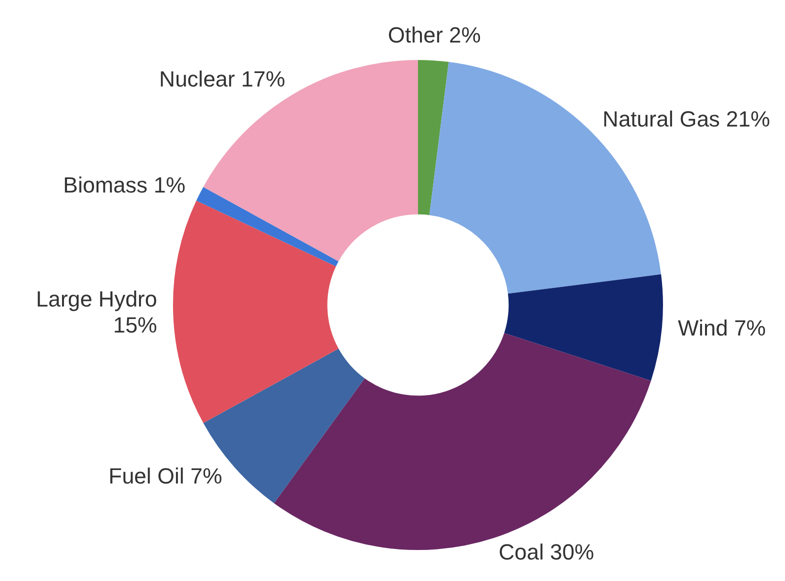 This screenshot has width=785, height=581. What do you see at coordinates (546, 551) in the screenshot?
I see `slice-label: Coal 30%` at bounding box center [546, 551].